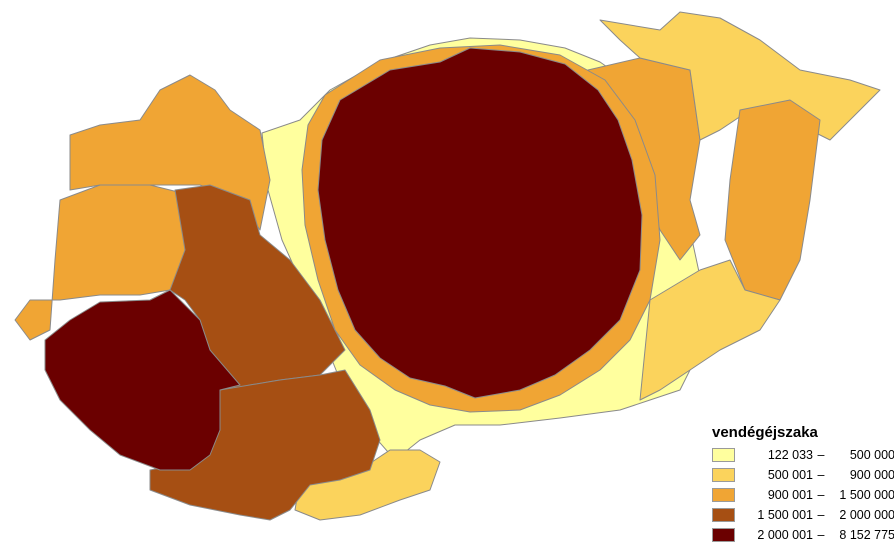 This screenshot has height=546, width=894. I want to click on region-se-yellow, so click(710, 330).